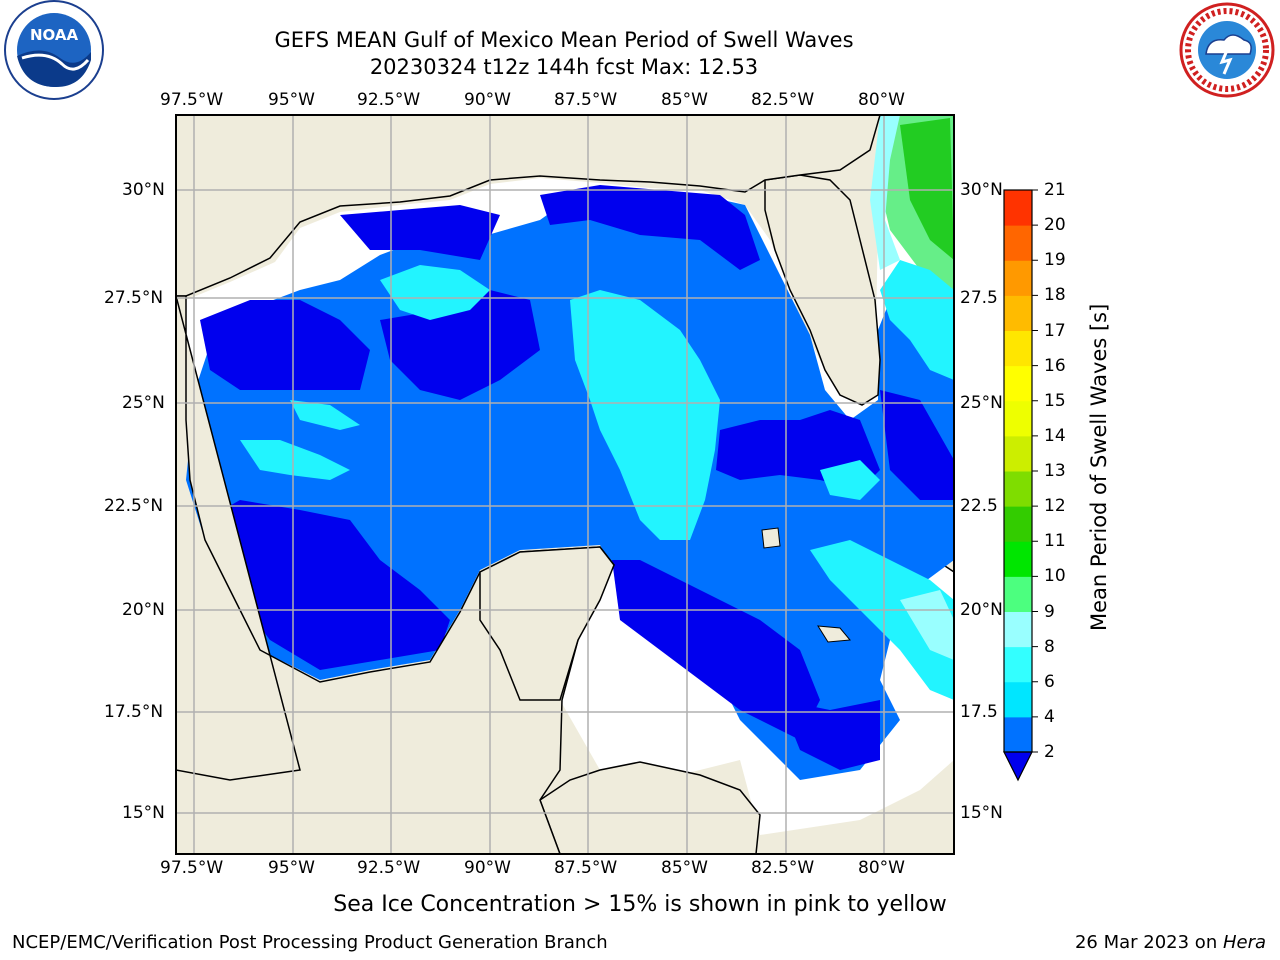  Describe the element at coordinates (1055, 435) in the screenshot. I see `colorbar-tick-label: 14` at that location.